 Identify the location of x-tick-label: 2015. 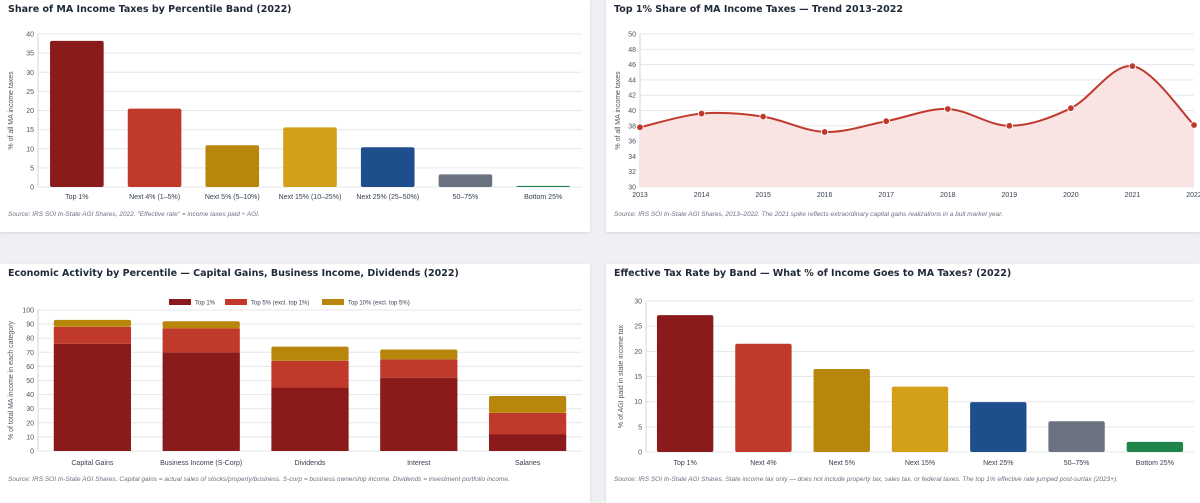
(763, 195).